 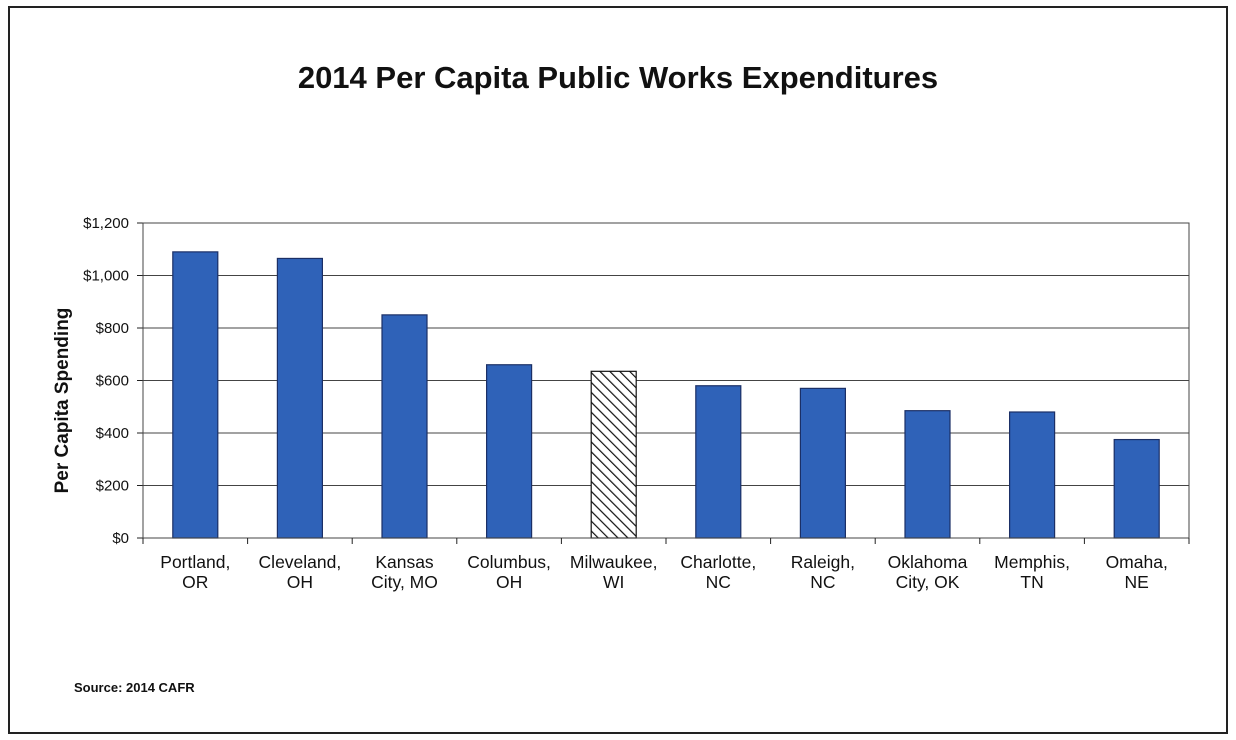 What do you see at coordinates (112, 328) in the screenshot?
I see `y-tick-label: $800` at bounding box center [112, 328].